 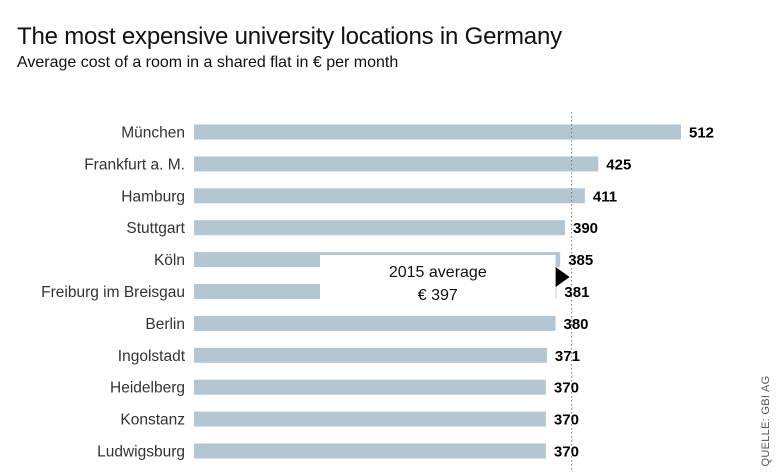 I want to click on value-label: 385, so click(x=580, y=260).